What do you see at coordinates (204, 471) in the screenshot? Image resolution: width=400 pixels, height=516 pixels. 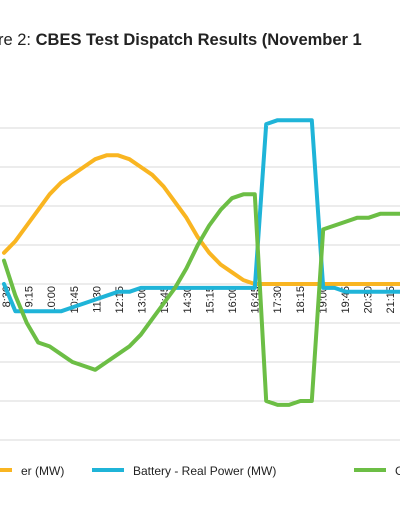 I see `legend-label: Battery - Real Power (MW)` at bounding box center [204, 471].